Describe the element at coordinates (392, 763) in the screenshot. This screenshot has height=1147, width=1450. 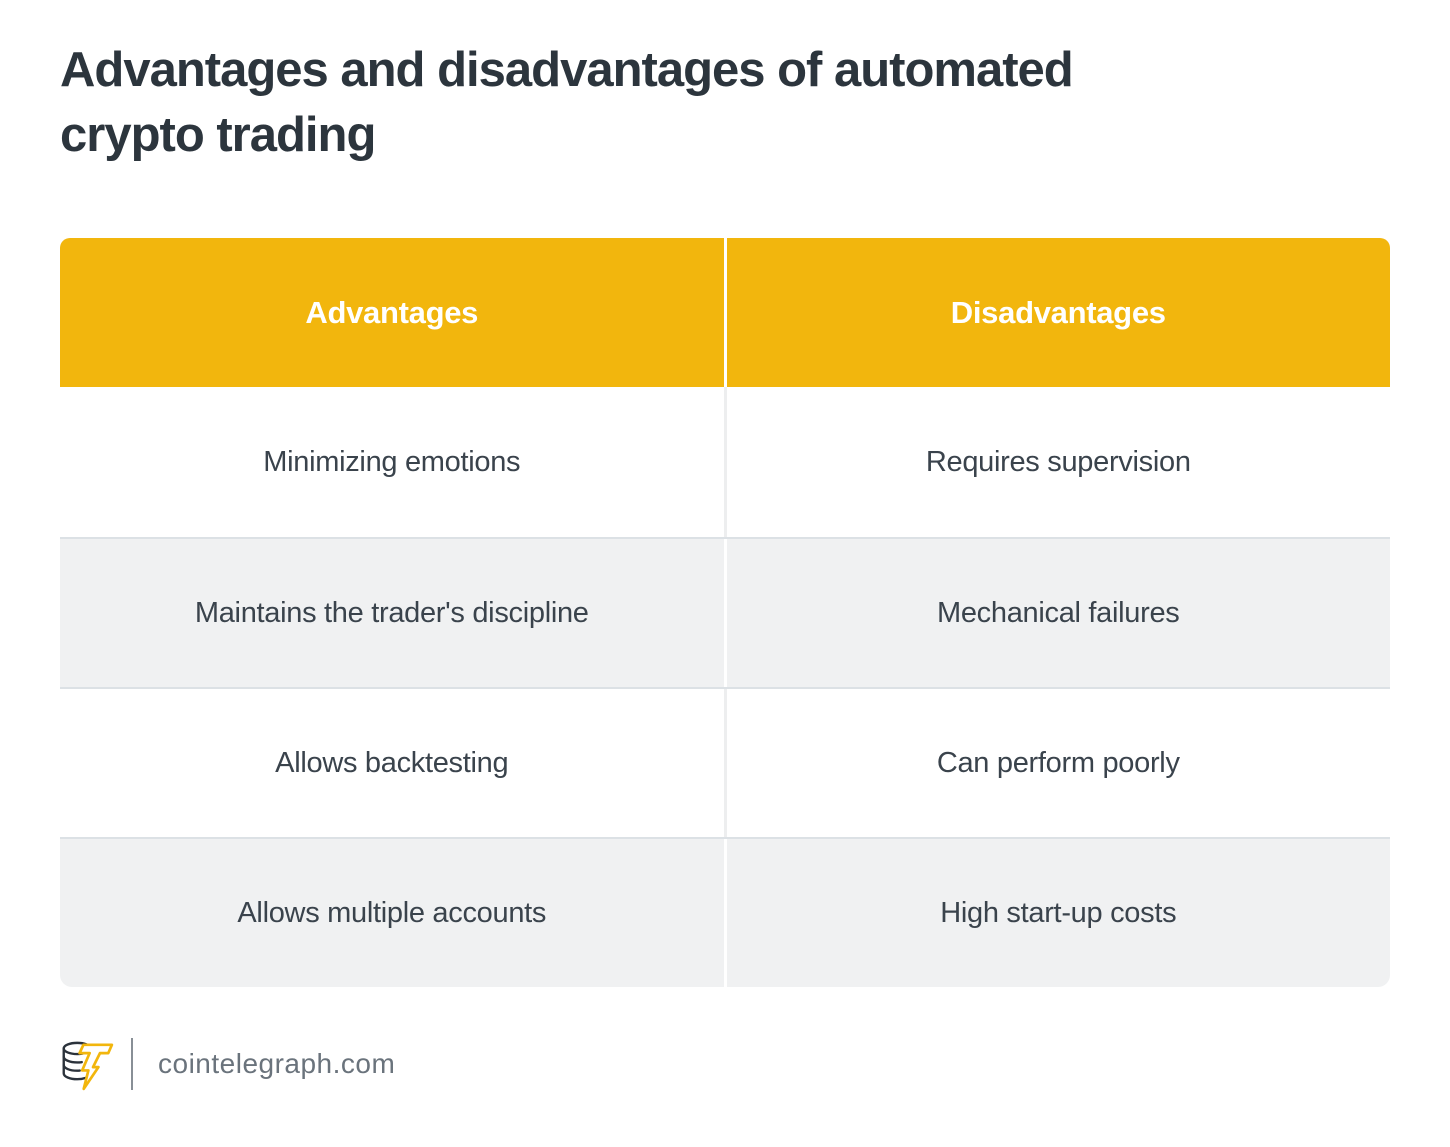
I see `table-cell-advantage-3: Allows backtesting` at that location.